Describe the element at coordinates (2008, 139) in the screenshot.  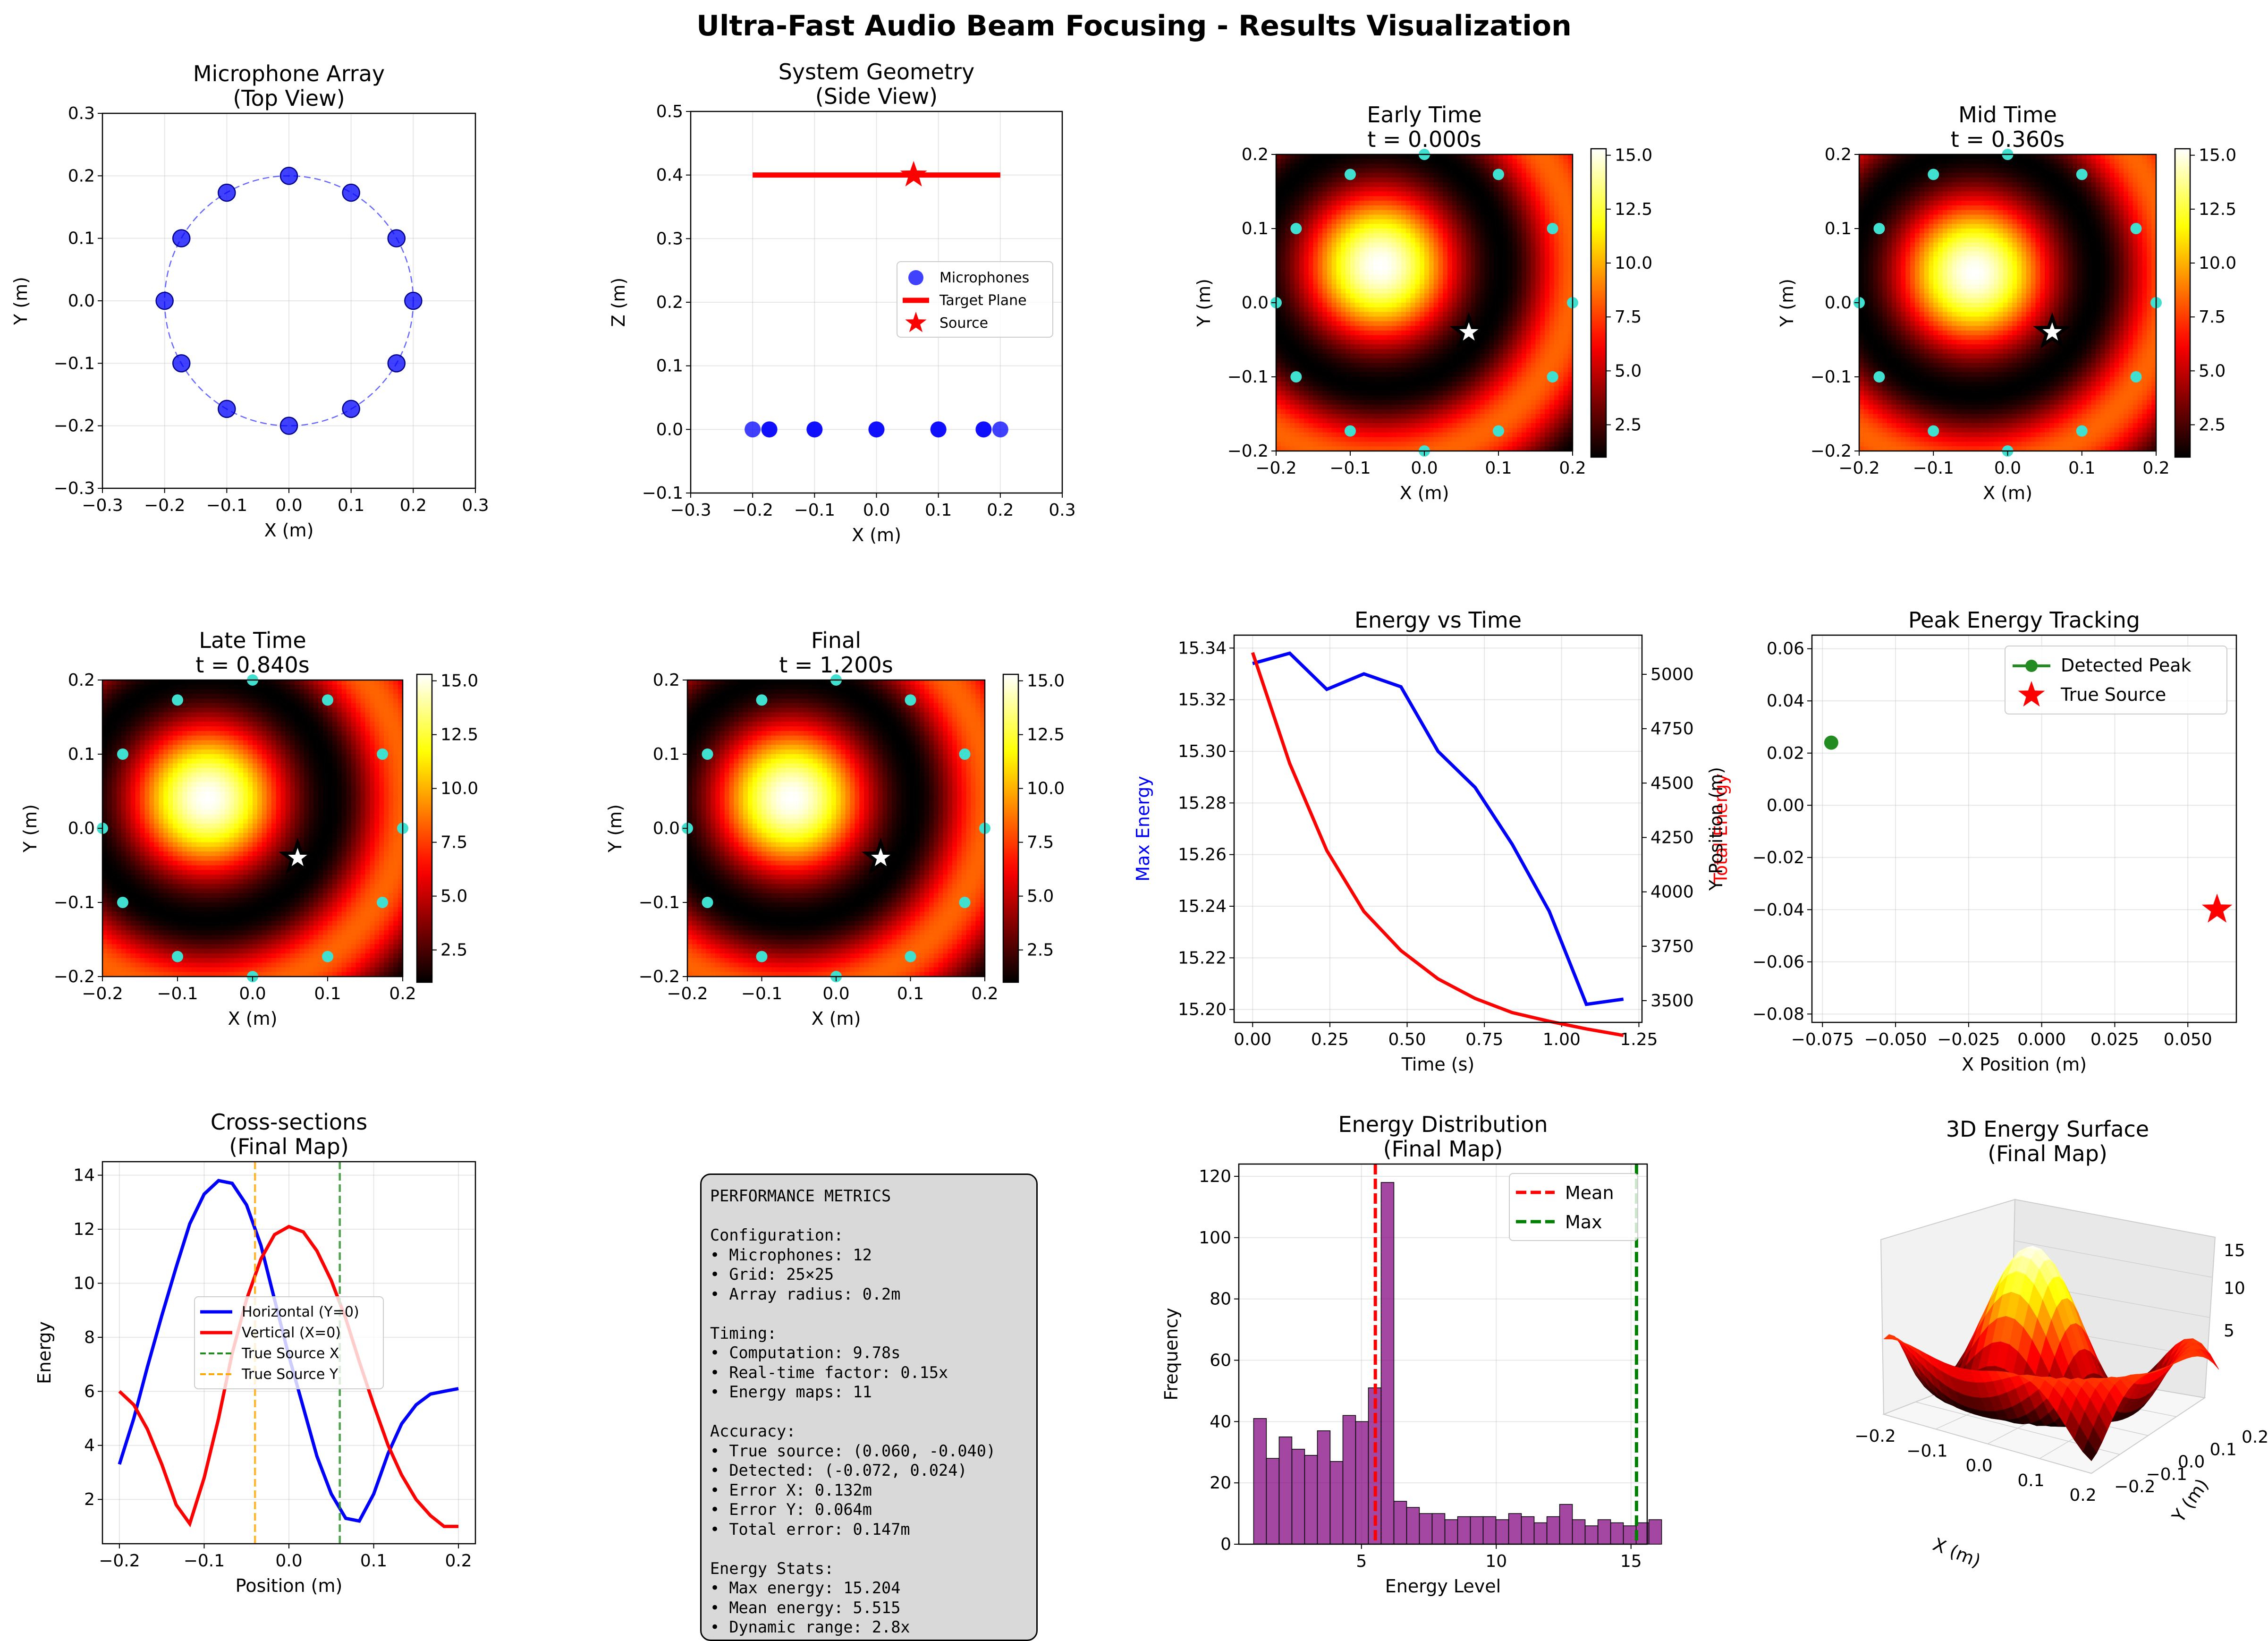
I see `chart-title: t = 0.360s` at that location.